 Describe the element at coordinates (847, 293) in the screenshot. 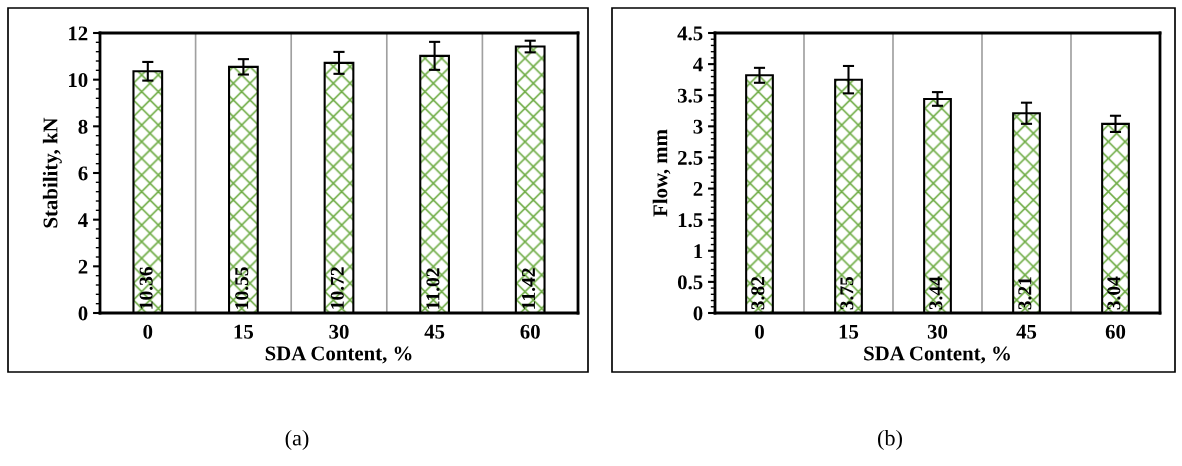

I see `data-label: 3.75` at that location.